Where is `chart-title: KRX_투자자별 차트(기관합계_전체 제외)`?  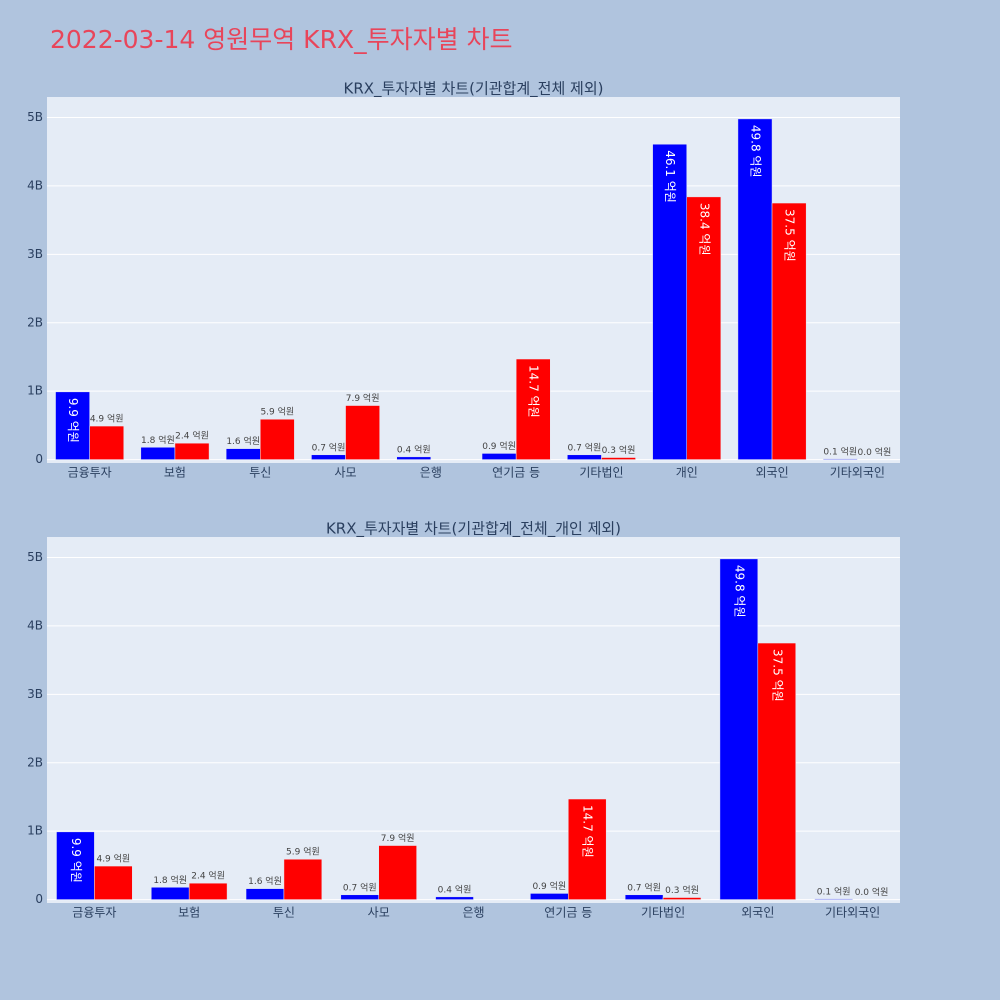
chart-title: KRX_투자자별 차트(기관합계_전체 제외) is located at coordinates (474, 89).